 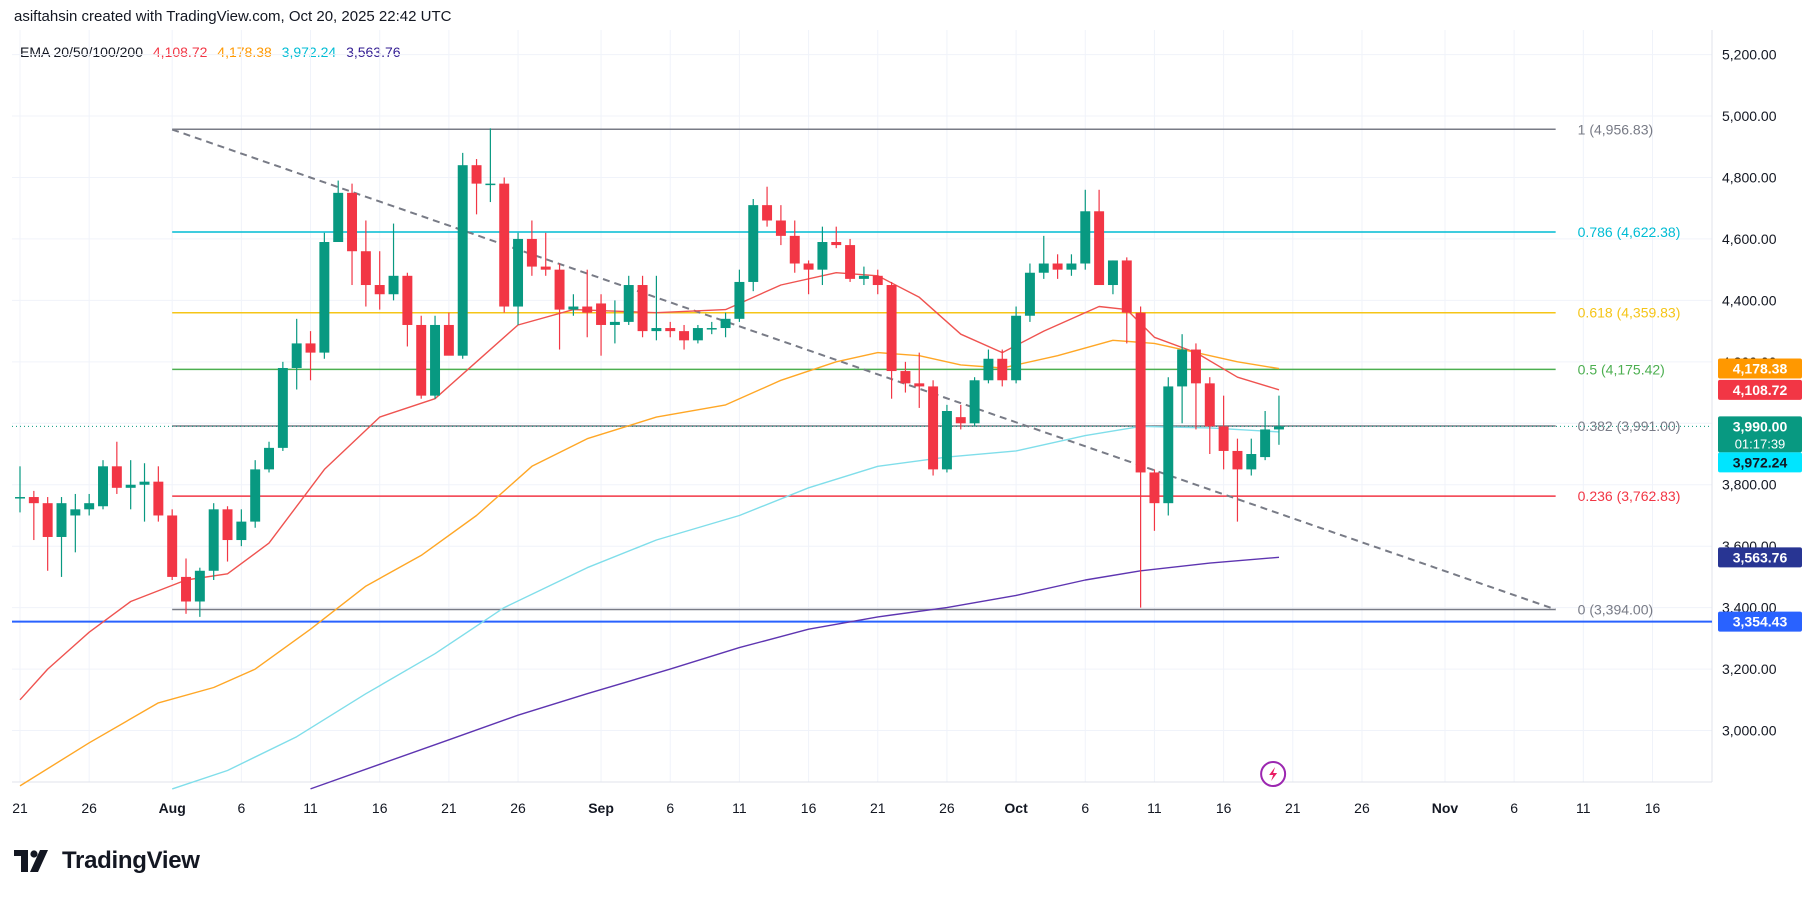 I want to click on price-axis-tag: 3,990.00 01:17:39, so click(x=1760, y=434).